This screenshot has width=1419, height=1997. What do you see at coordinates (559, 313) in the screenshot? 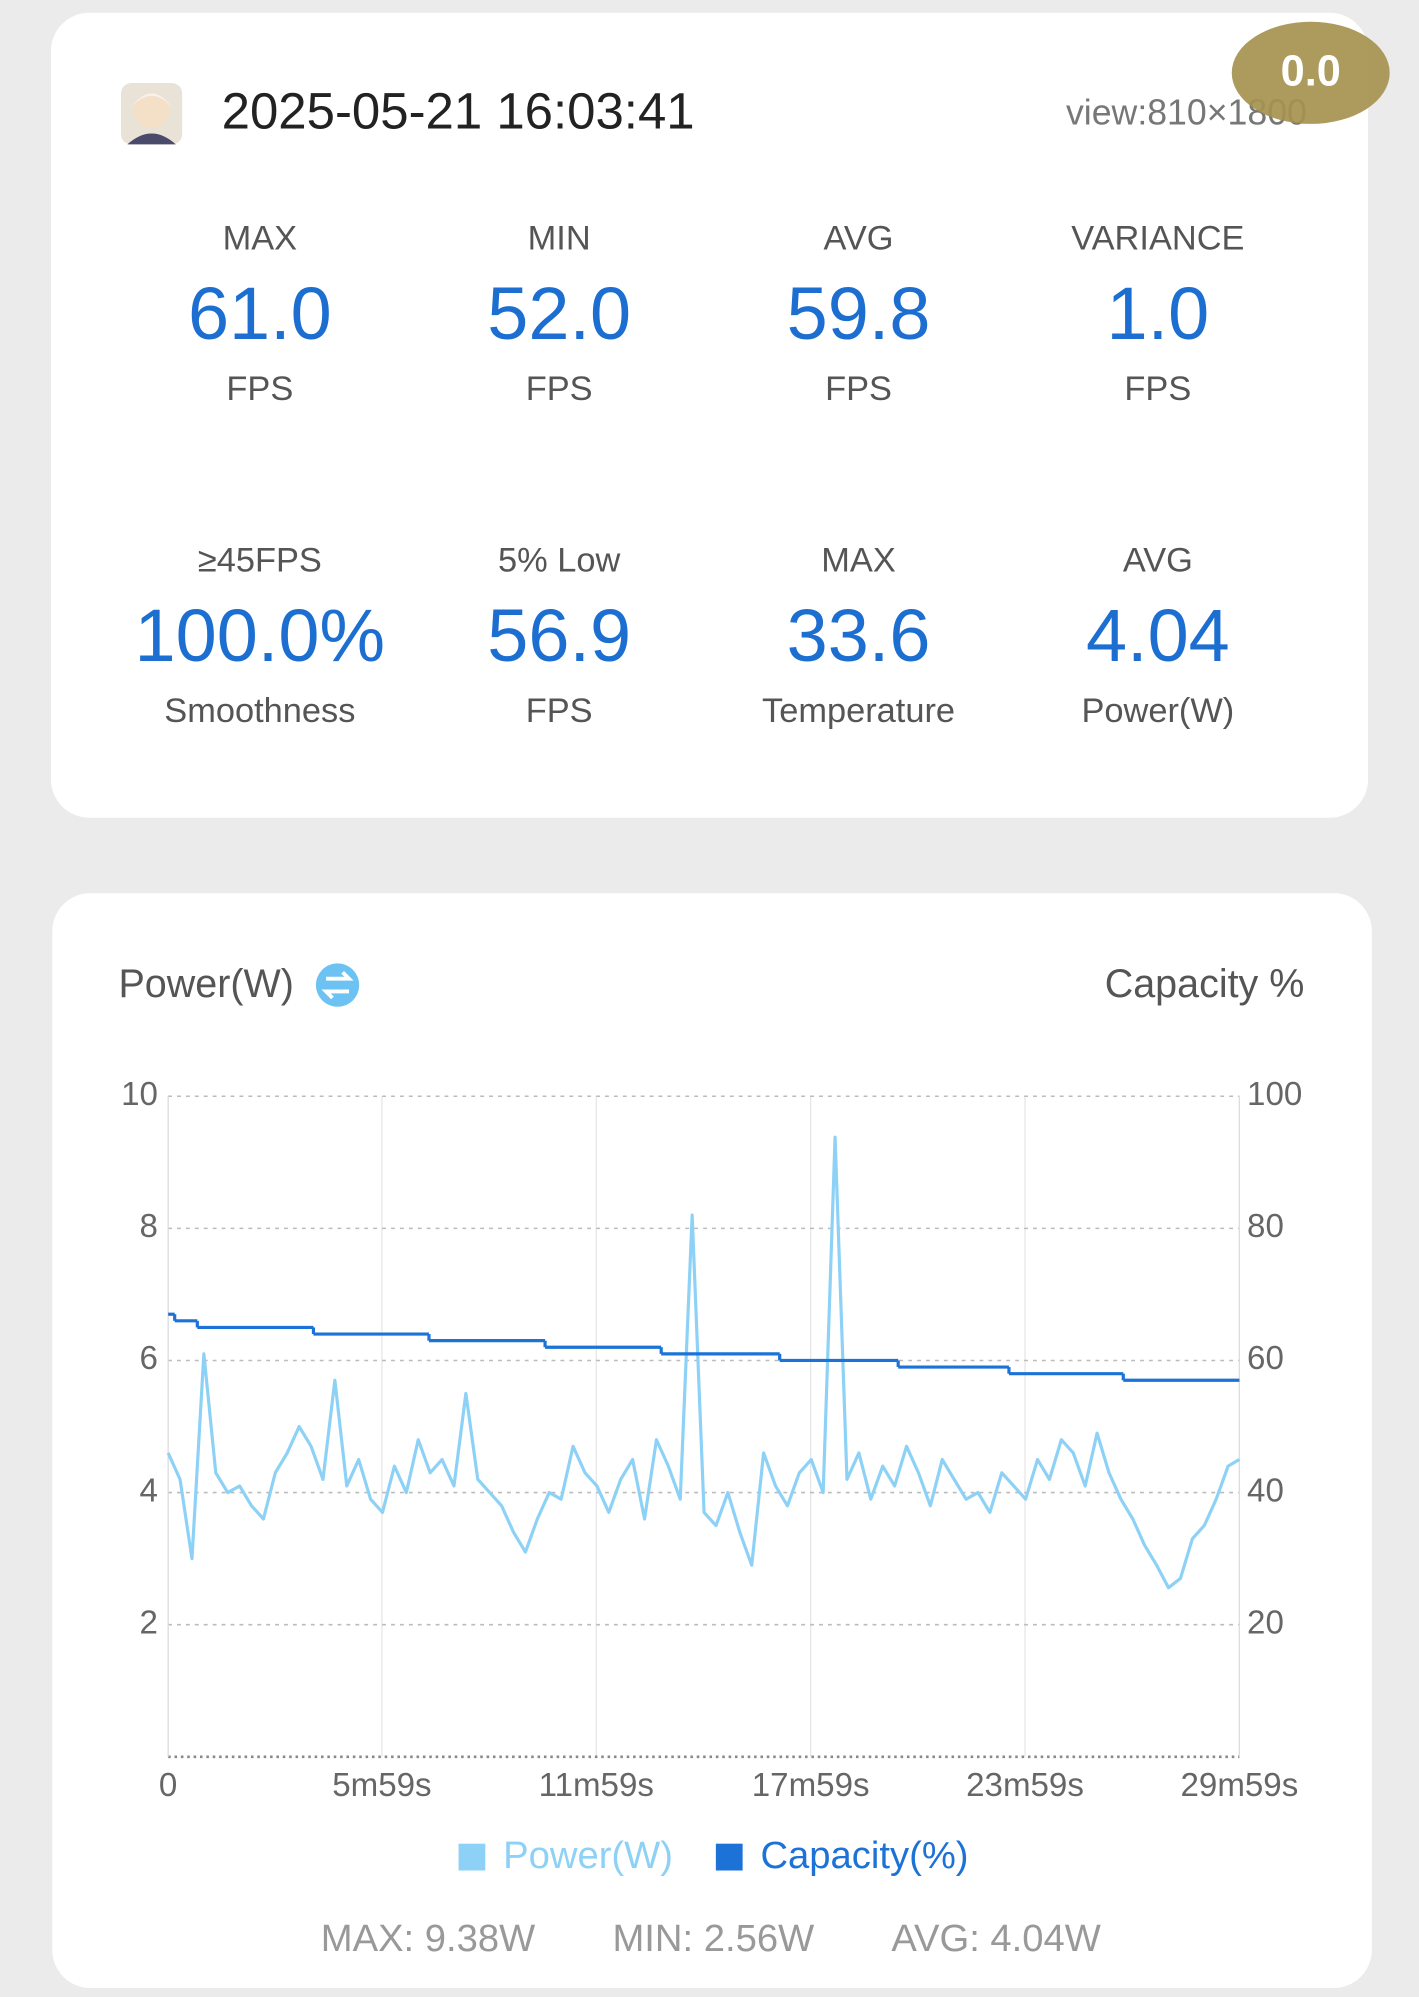
I see `stat-value: 52.0` at bounding box center [559, 313].